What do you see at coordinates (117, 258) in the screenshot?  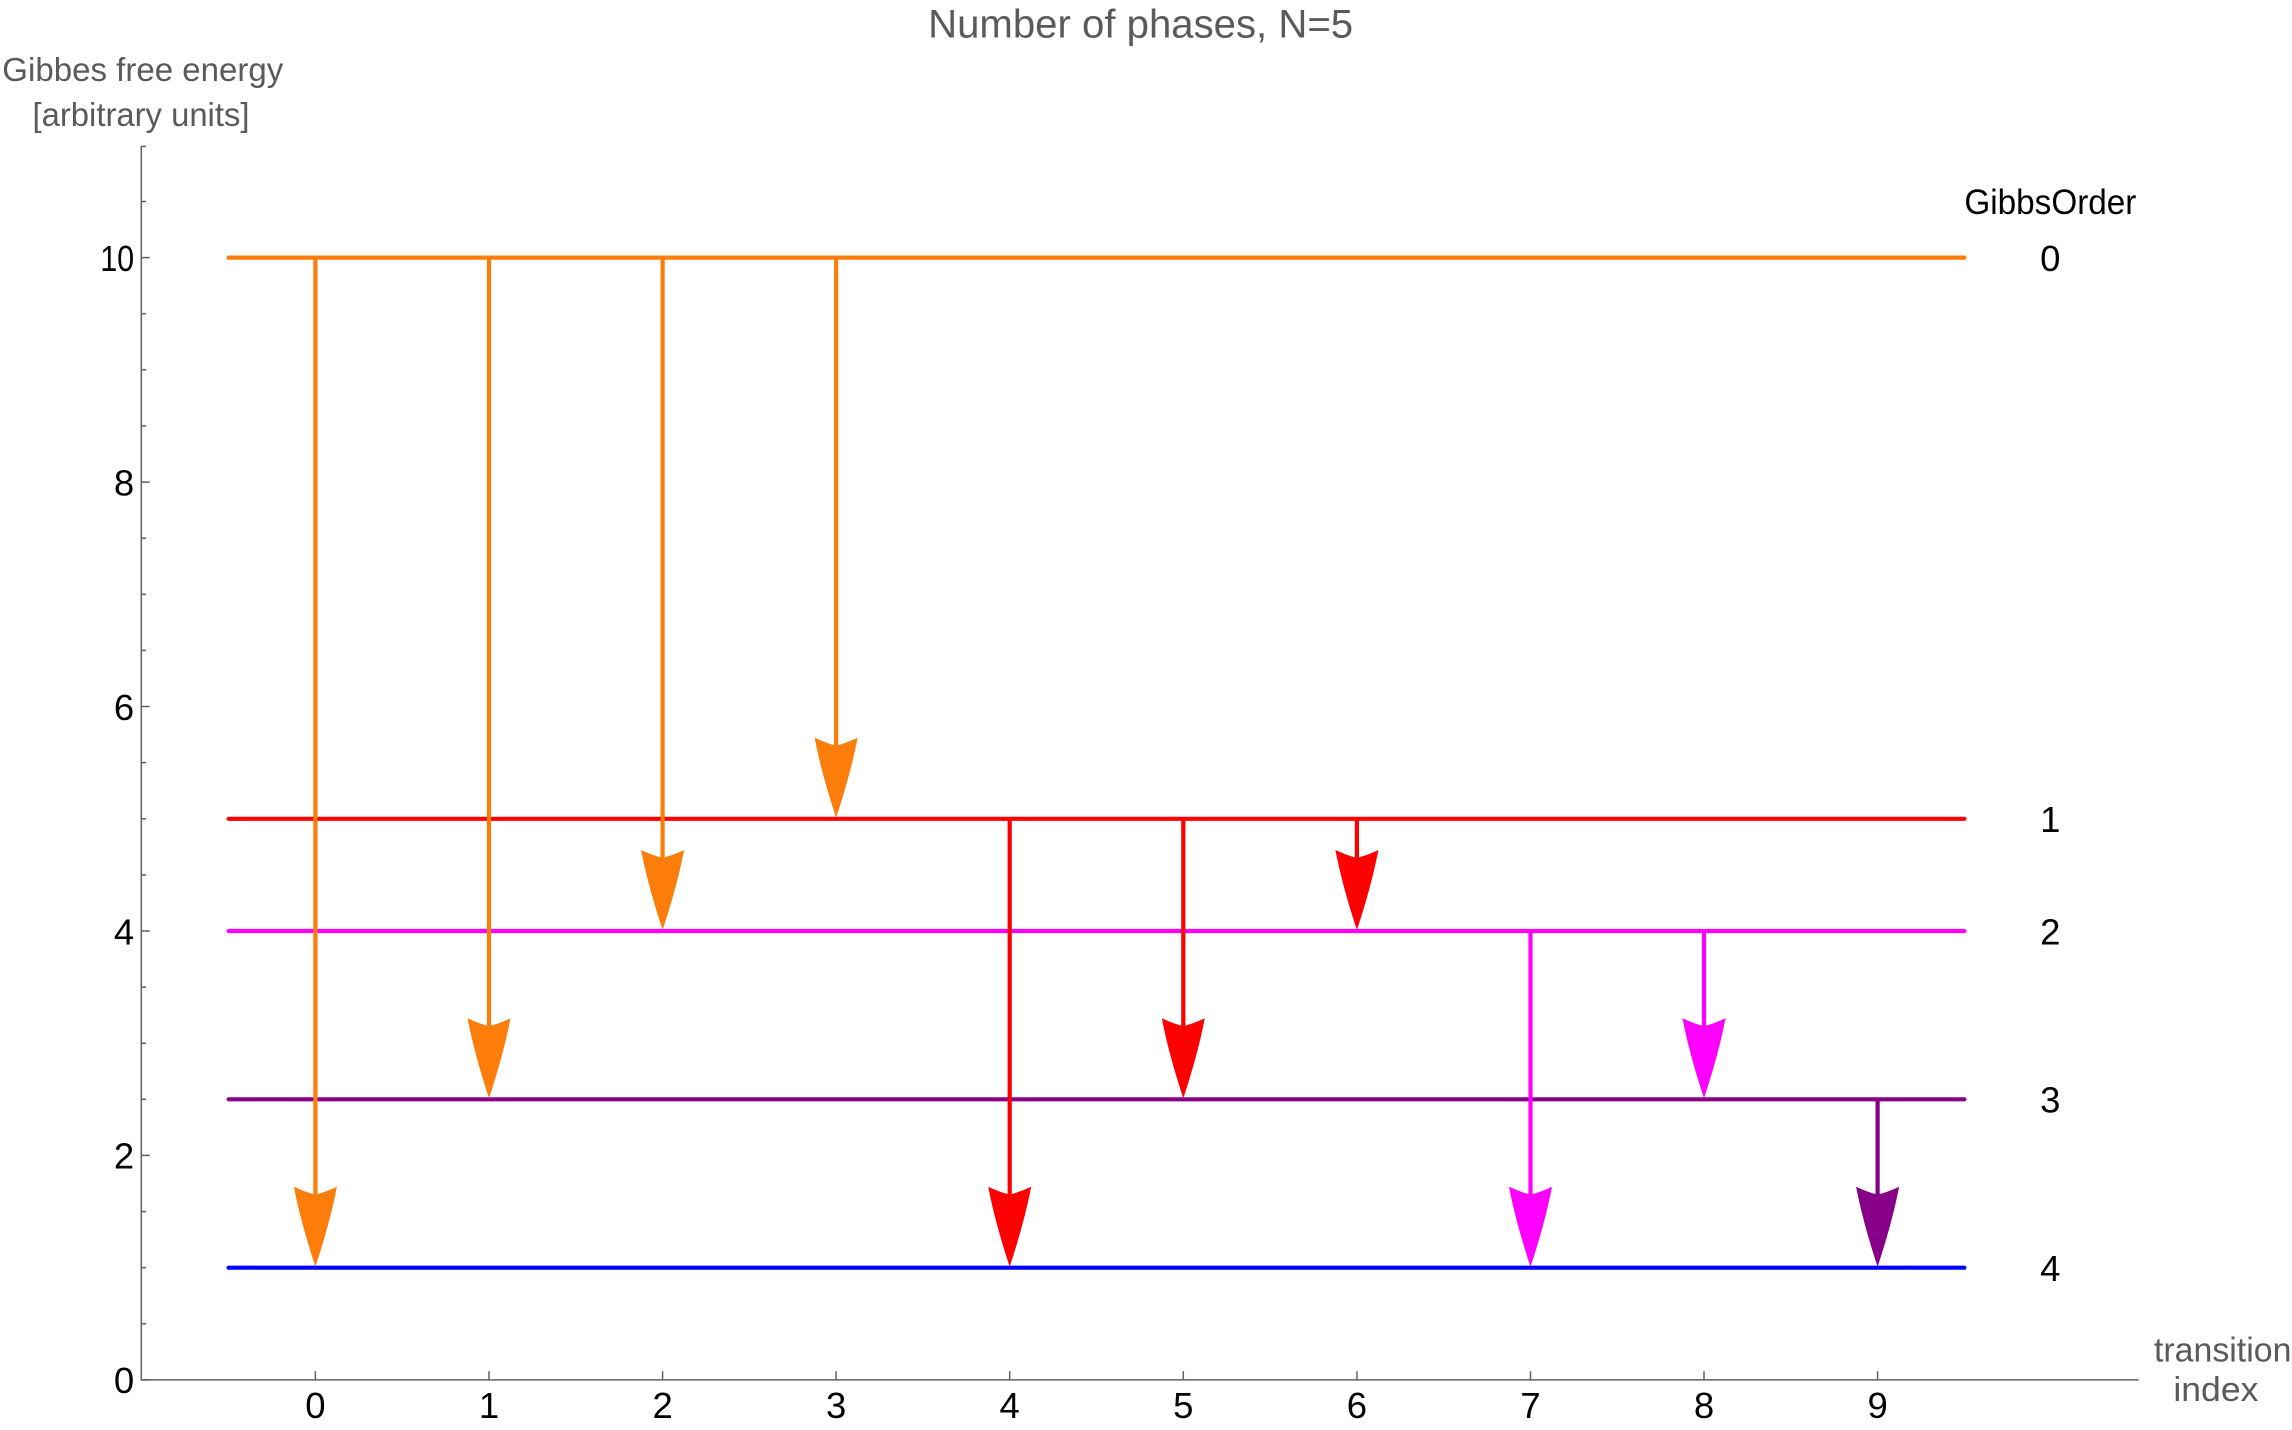 I see `svg-text: 10` at bounding box center [117, 258].